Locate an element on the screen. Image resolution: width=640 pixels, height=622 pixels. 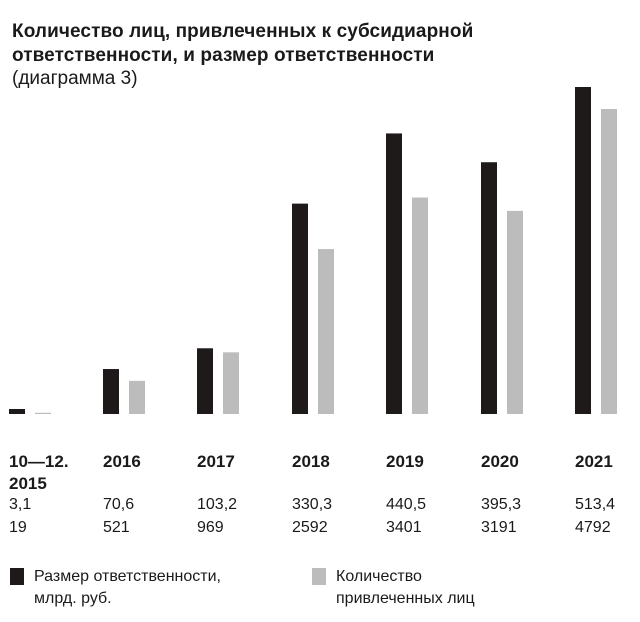
category-label: 2020 is located at coordinates (500, 461).